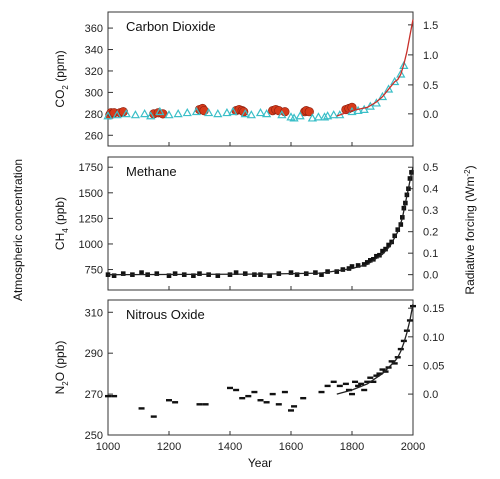 The height and width of the screenshot is (479, 500). I want to click on right-axis-title: Radiative forcing (Wm-2), so click(470, 229).